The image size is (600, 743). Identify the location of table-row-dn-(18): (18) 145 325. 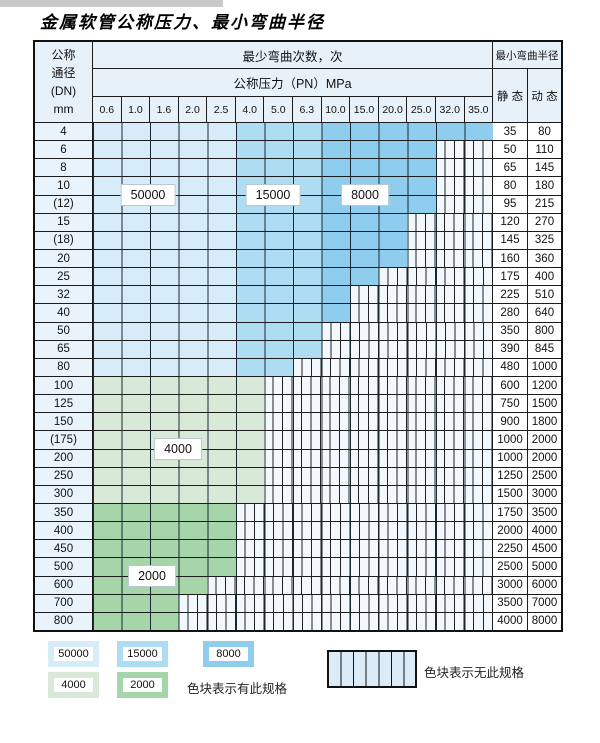
(298, 240).